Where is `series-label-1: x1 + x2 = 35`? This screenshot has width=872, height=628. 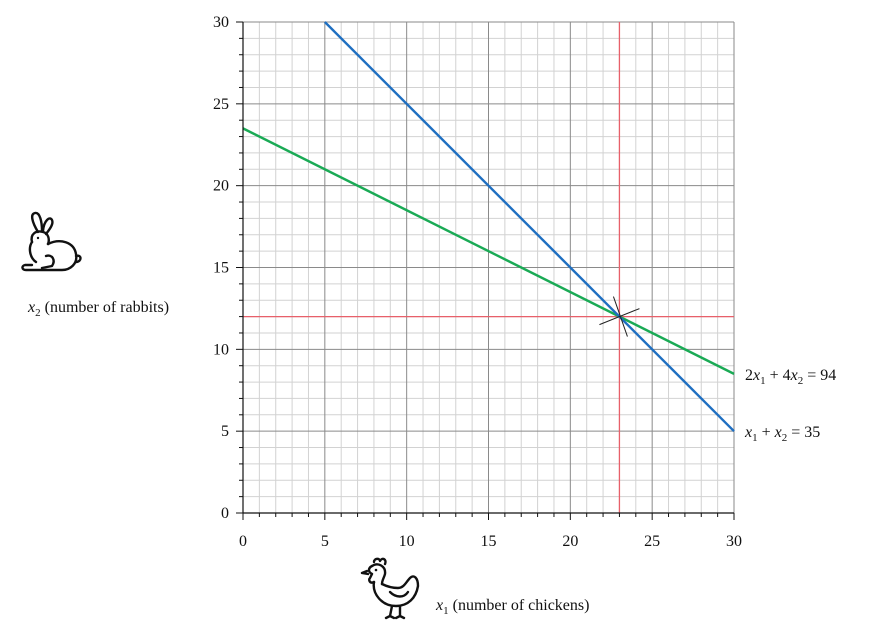
series-label-1: x1 + x2 = 35 is located at coordinates (782, 434).